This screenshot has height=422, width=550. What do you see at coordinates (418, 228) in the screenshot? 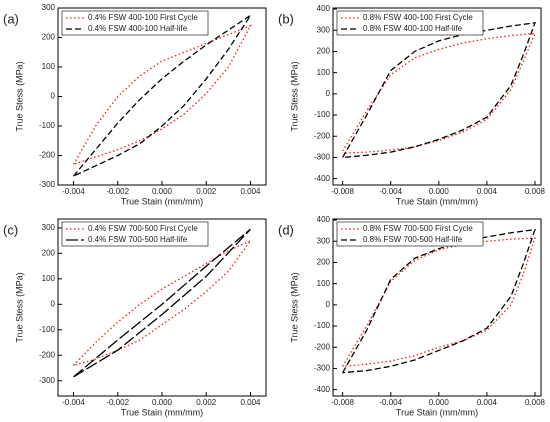
I see `legend-label: 0.8% FSW 700-500 First Cycle` at bounding box center [418, 228].